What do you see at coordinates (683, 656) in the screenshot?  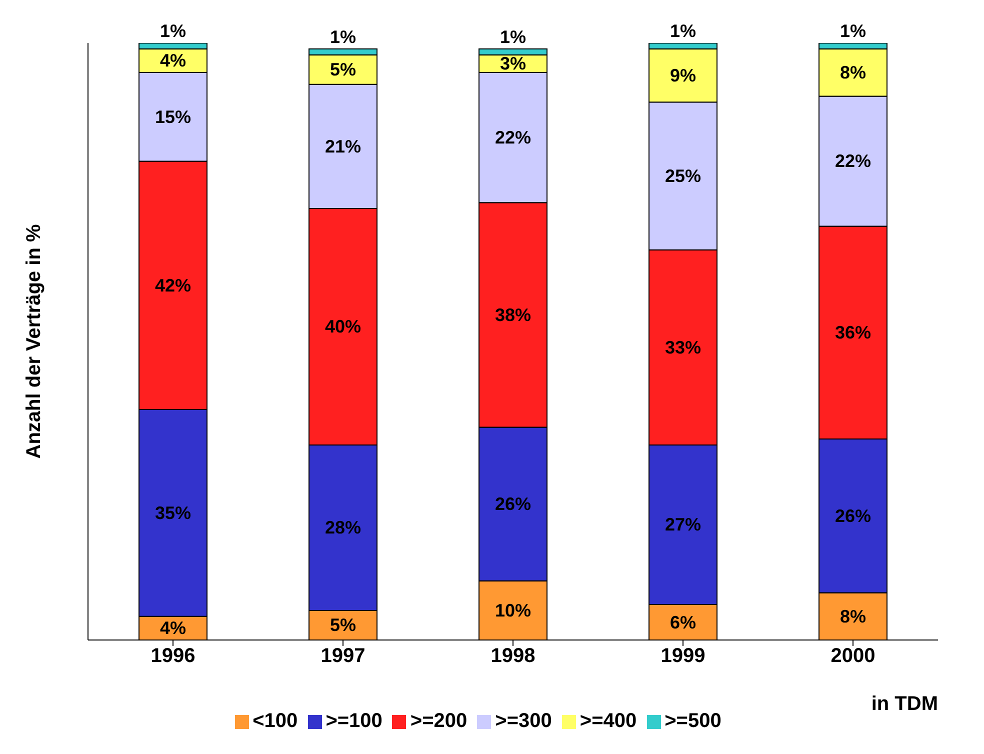 I see `x-tick-label: 1999` at bounding box center [683, 656].